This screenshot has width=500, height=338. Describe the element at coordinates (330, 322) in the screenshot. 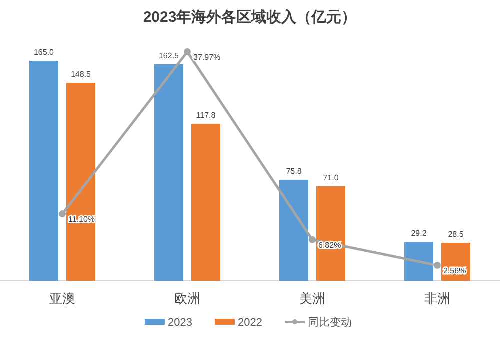

I see `legend-label: 同比变动` at that location.